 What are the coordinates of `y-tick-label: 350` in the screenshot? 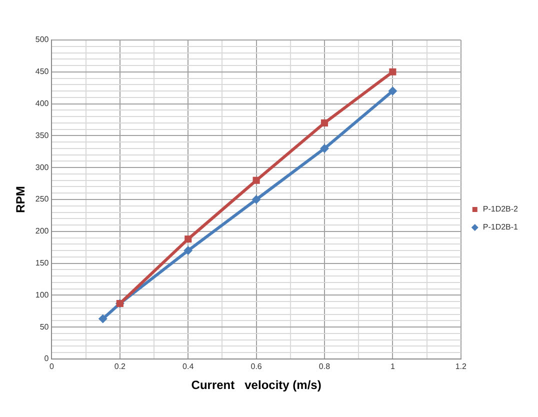 It's located at (42, 135).